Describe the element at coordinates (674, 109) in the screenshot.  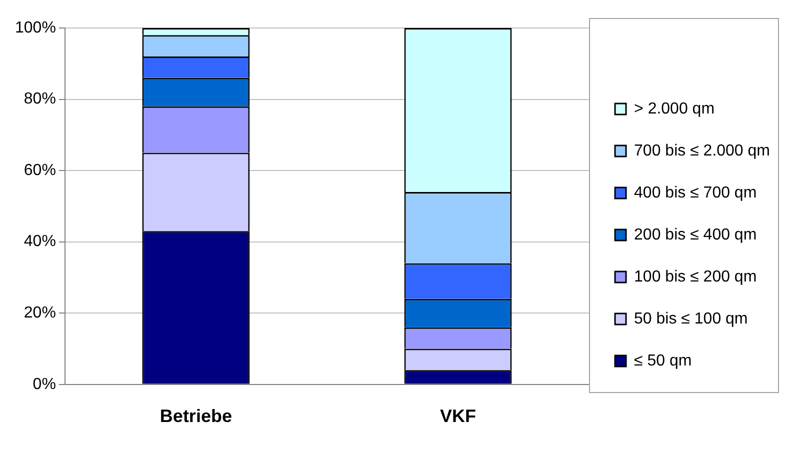
I see `legend-label: > 2.000 qm` at that location.